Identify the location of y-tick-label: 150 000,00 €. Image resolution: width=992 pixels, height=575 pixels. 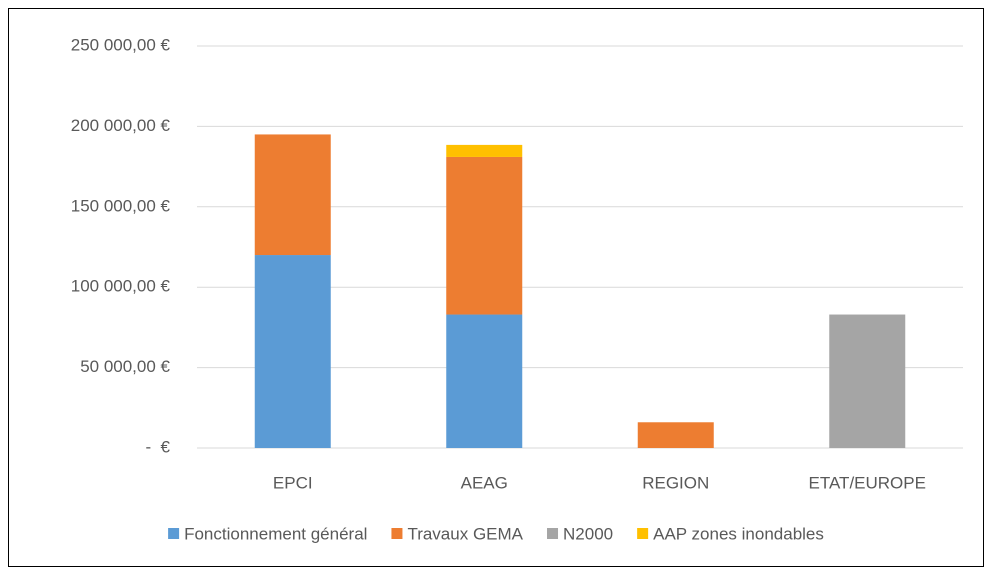
(121, 205).